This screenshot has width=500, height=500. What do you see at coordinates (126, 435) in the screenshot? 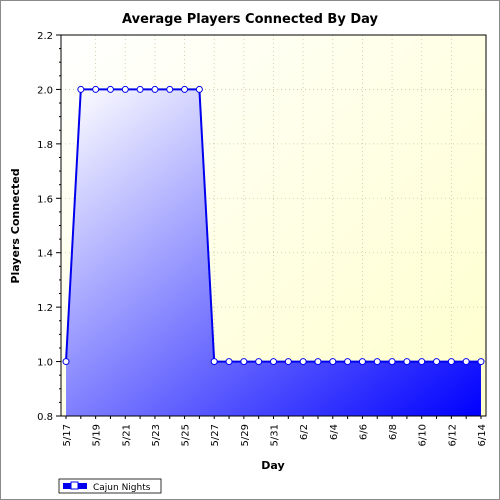
I see `x-tick-label: 5/21` at bounding box center [126, 435].